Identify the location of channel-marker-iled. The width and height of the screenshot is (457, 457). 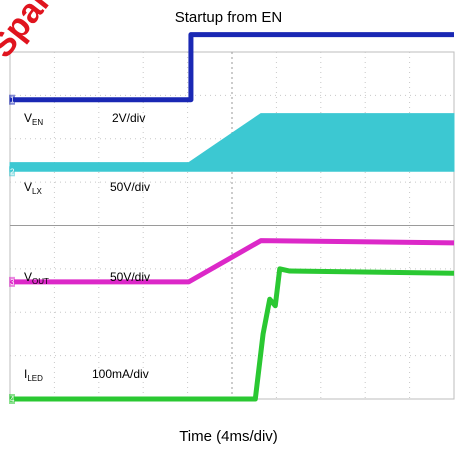
(12, 399).